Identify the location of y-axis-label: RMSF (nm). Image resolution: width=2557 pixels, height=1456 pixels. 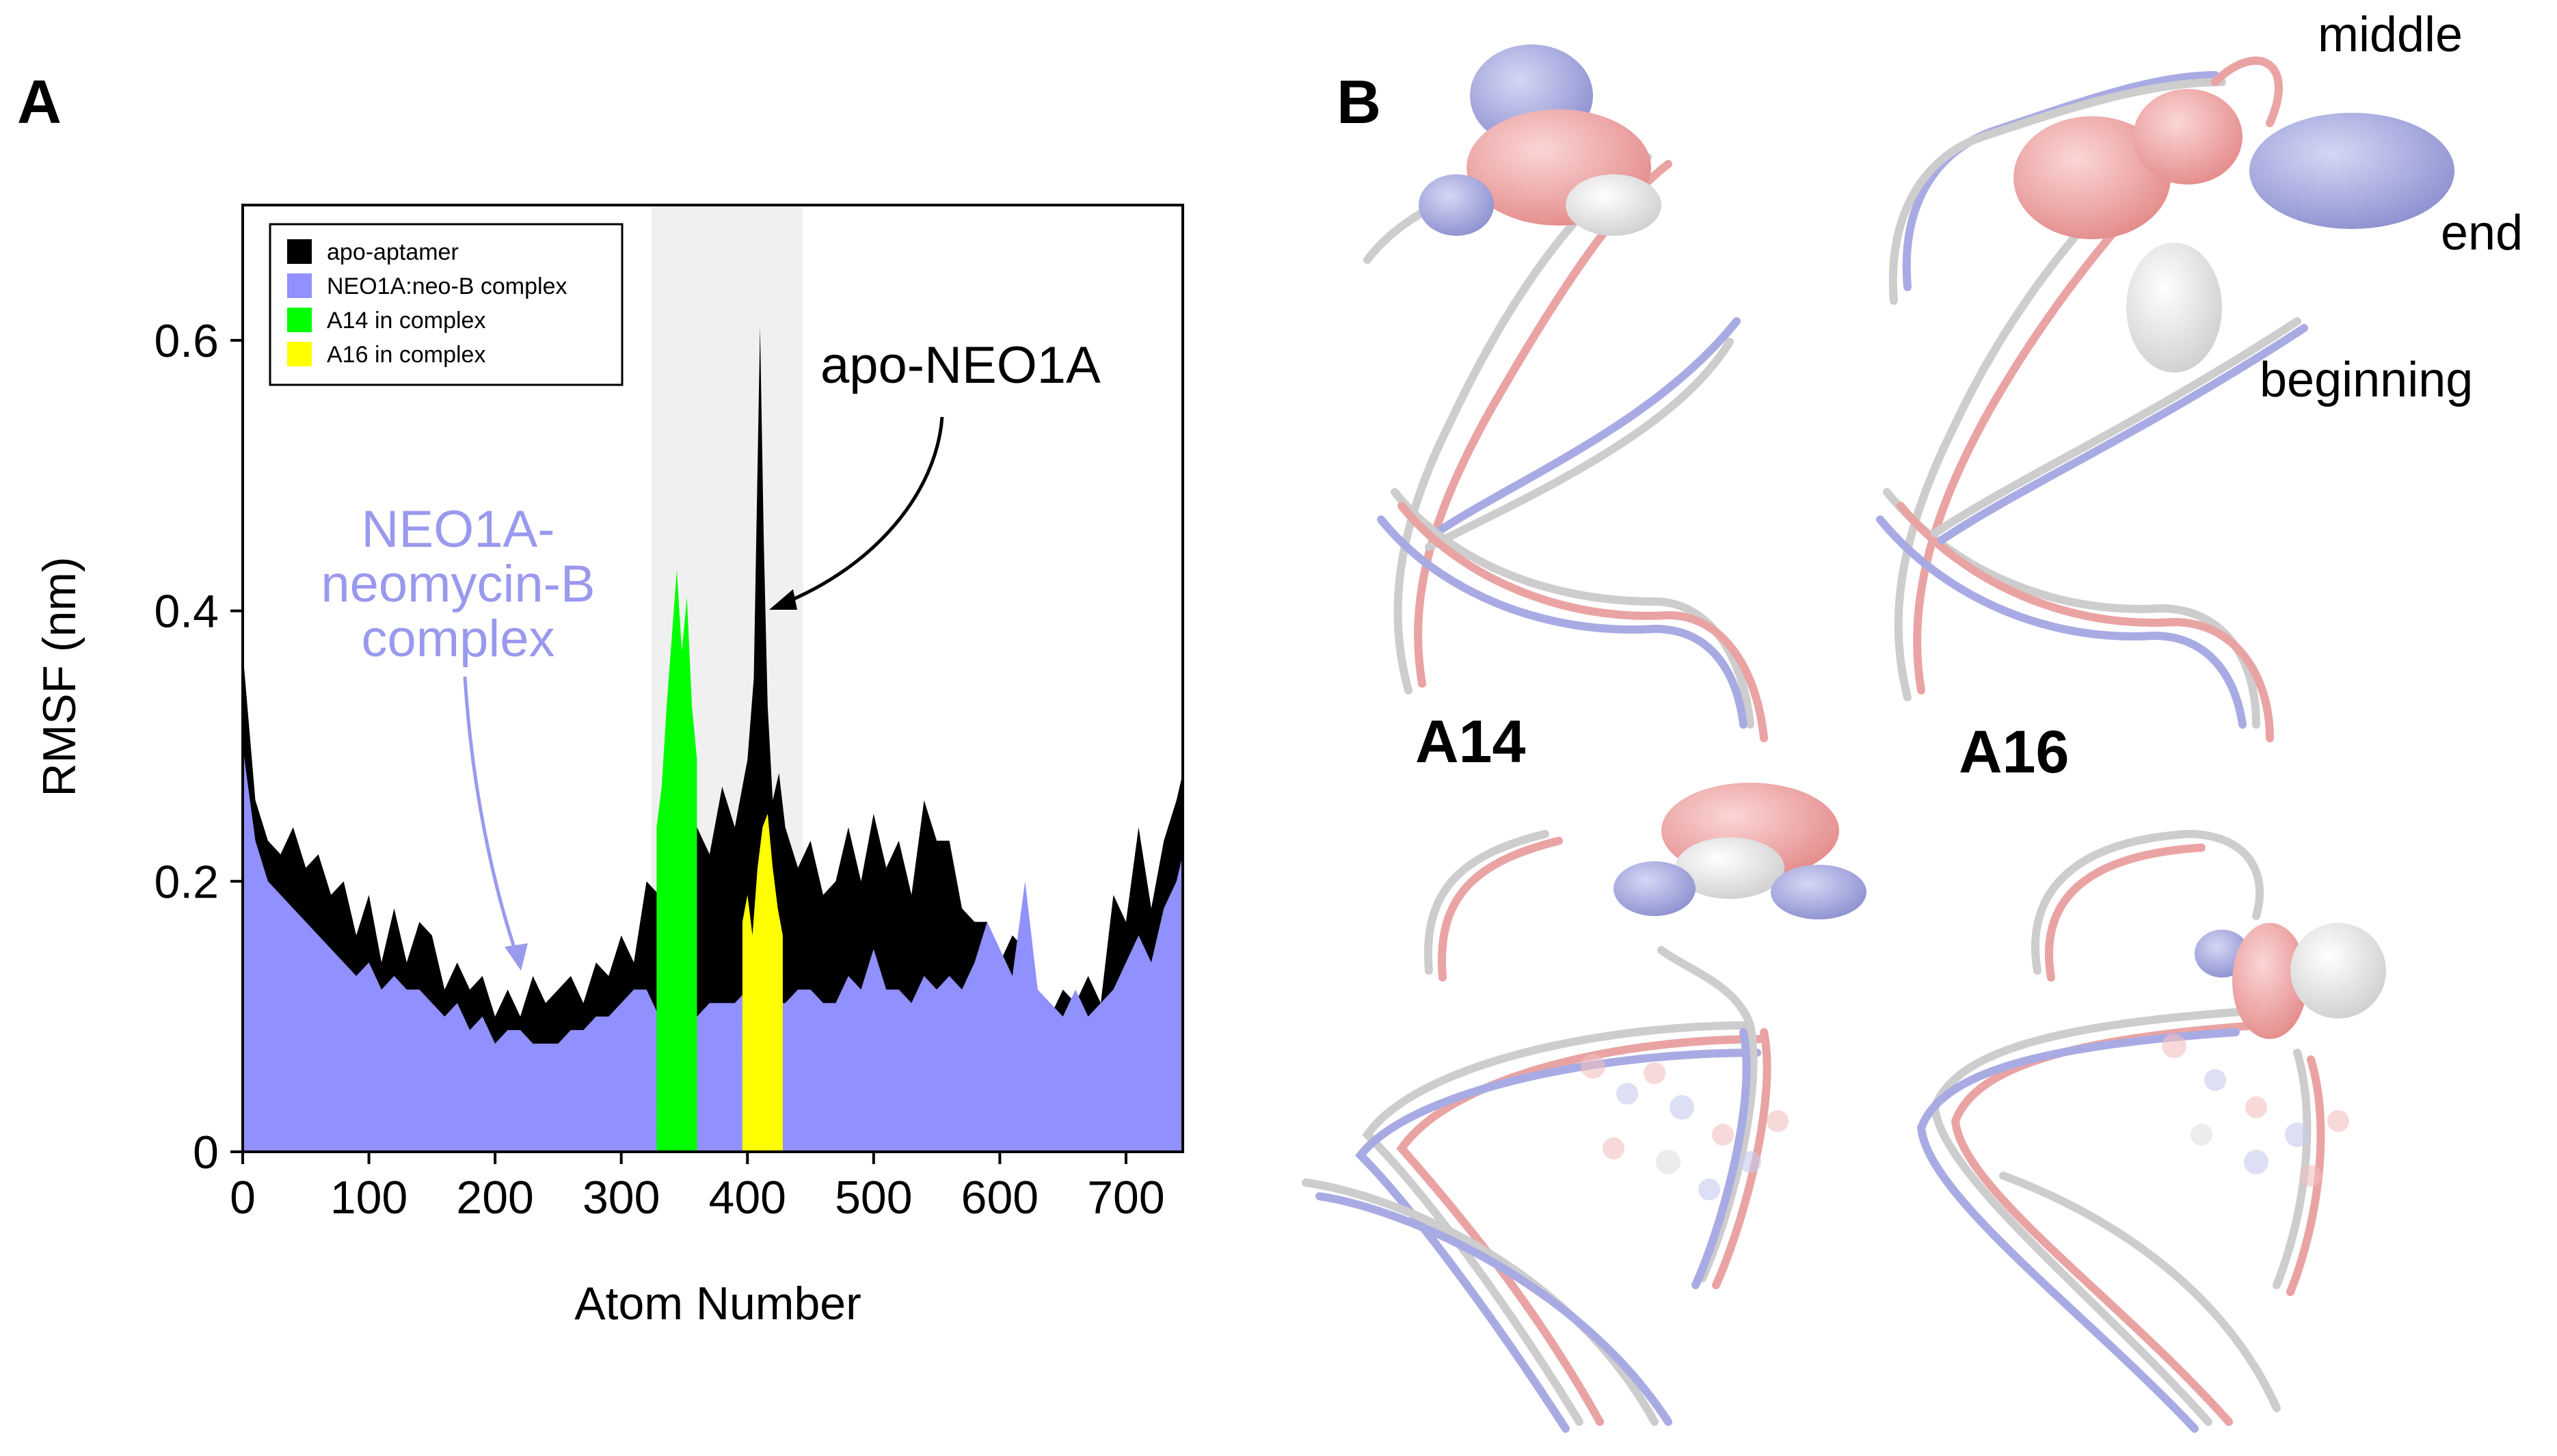
(60, 676).